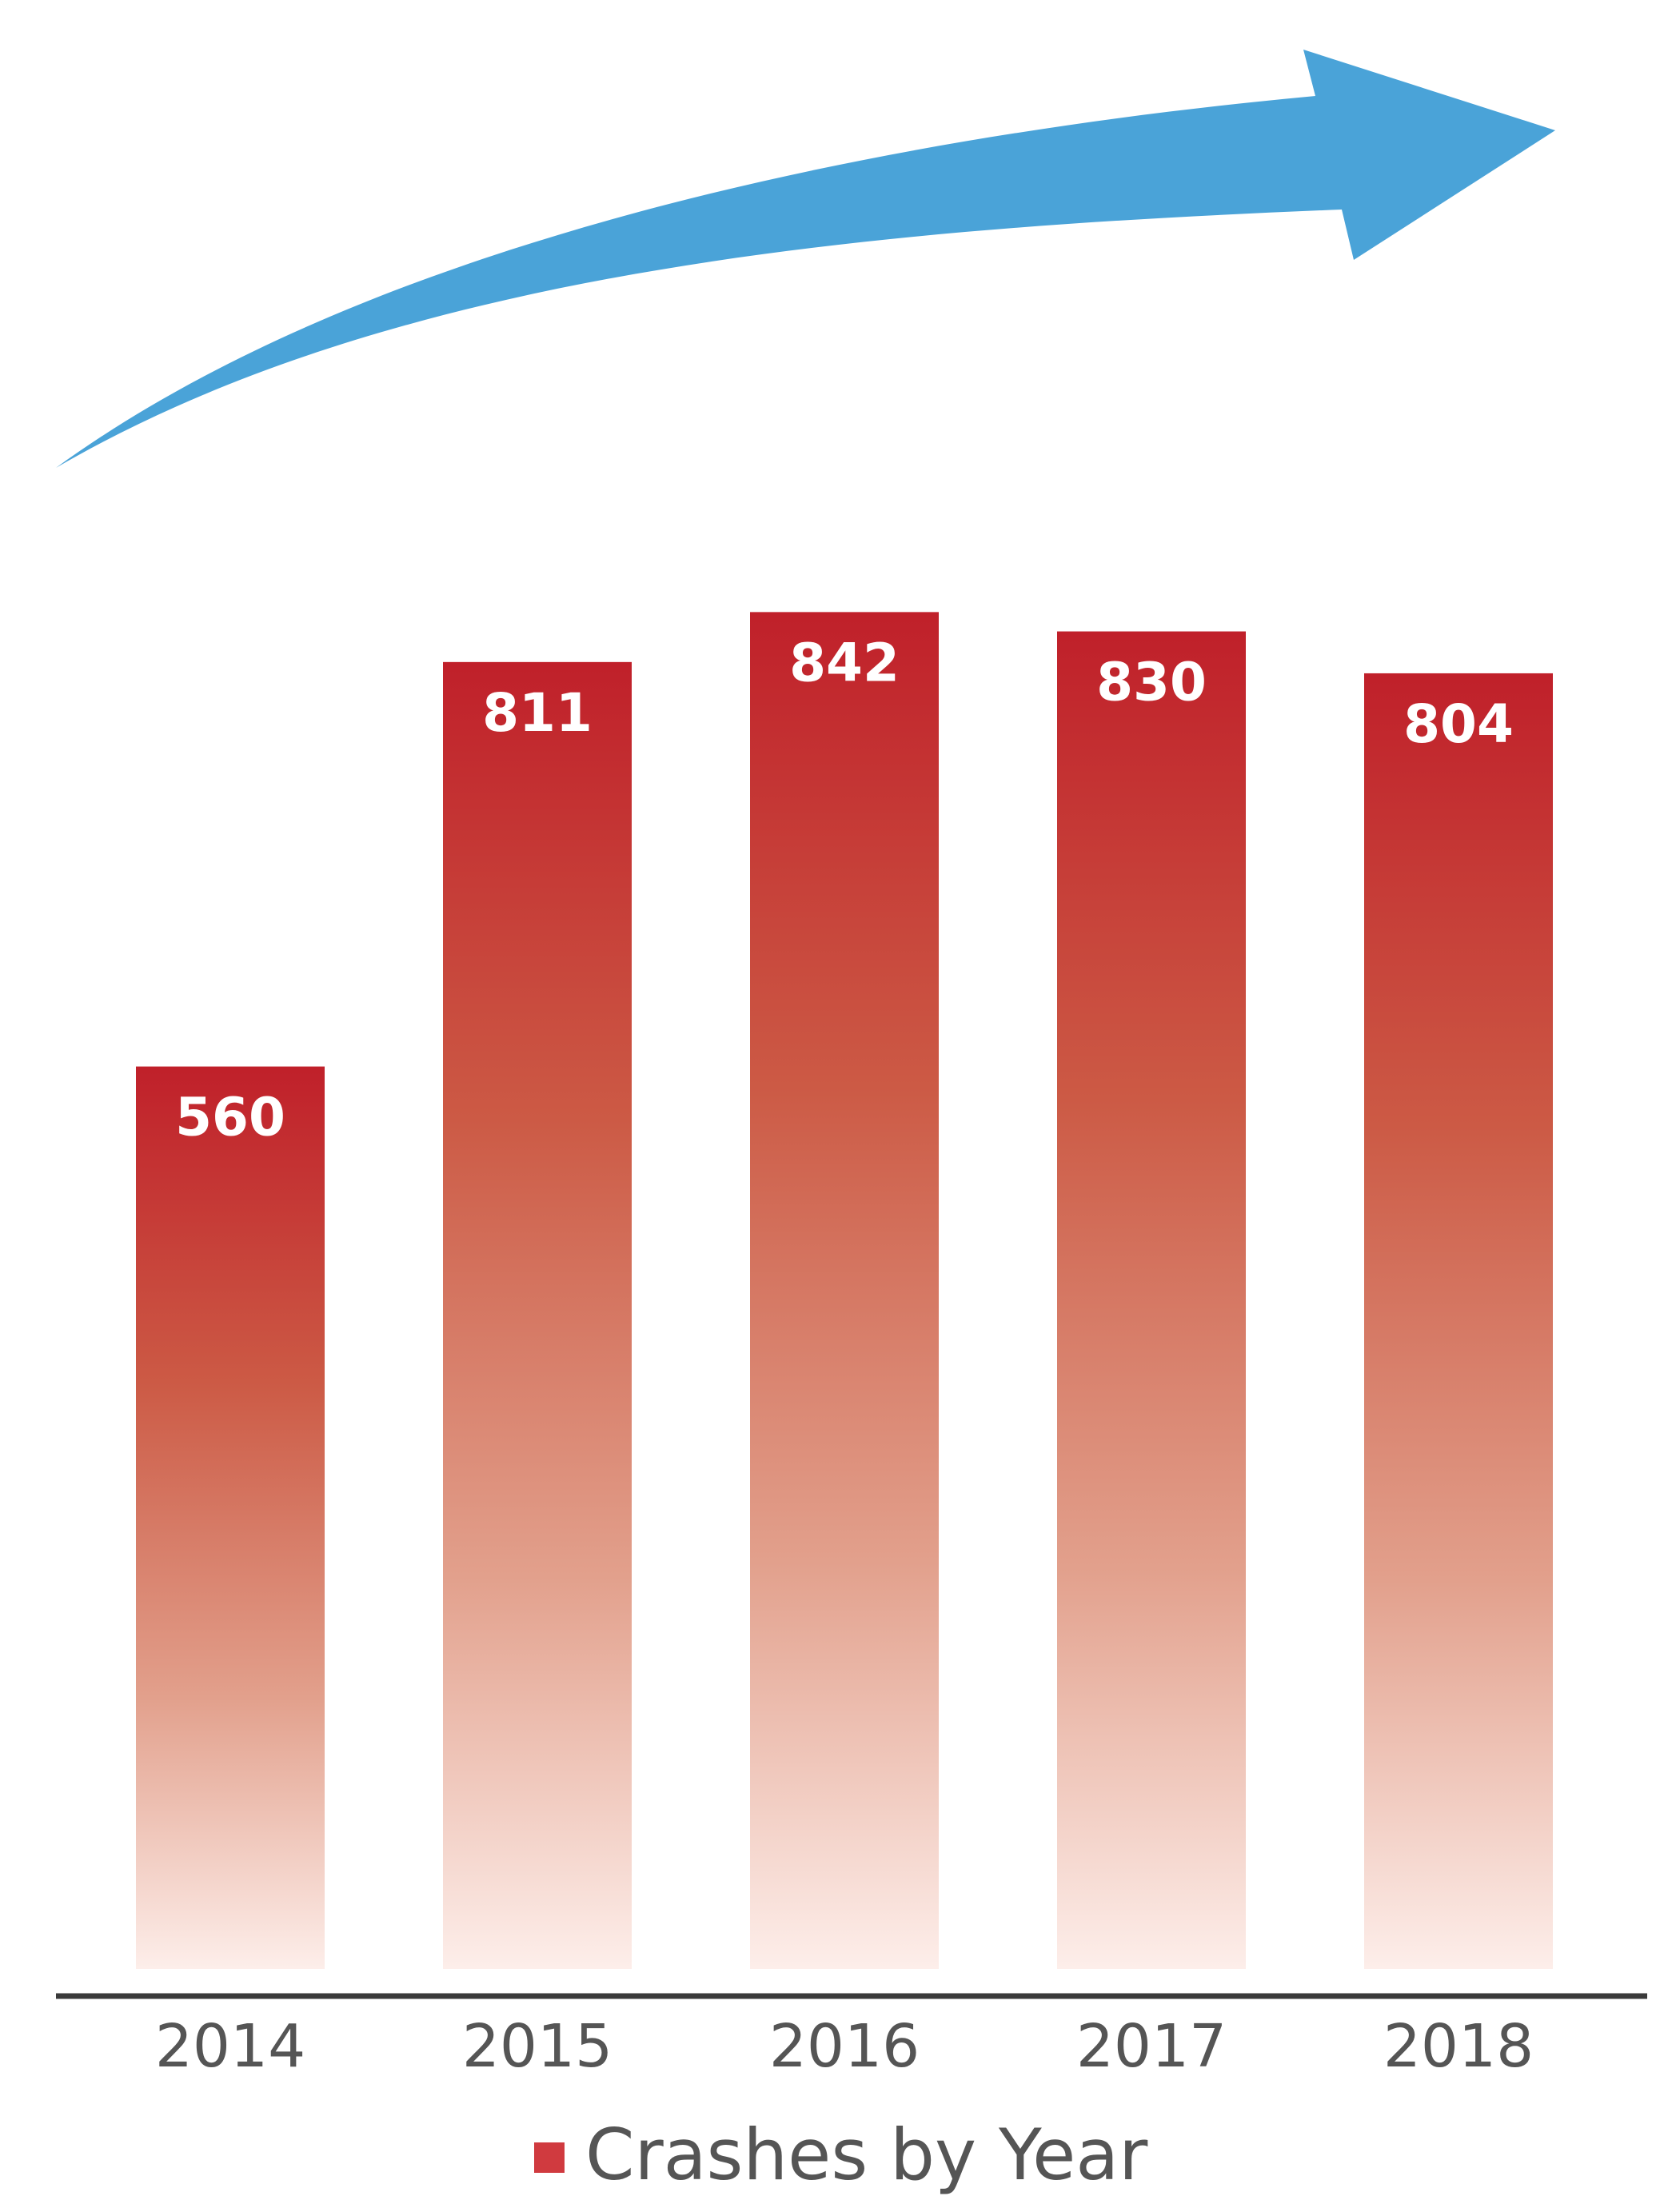  Describe the element at coordinates (537, 1315) in the screenshot. I see `bar-2015` at that location.